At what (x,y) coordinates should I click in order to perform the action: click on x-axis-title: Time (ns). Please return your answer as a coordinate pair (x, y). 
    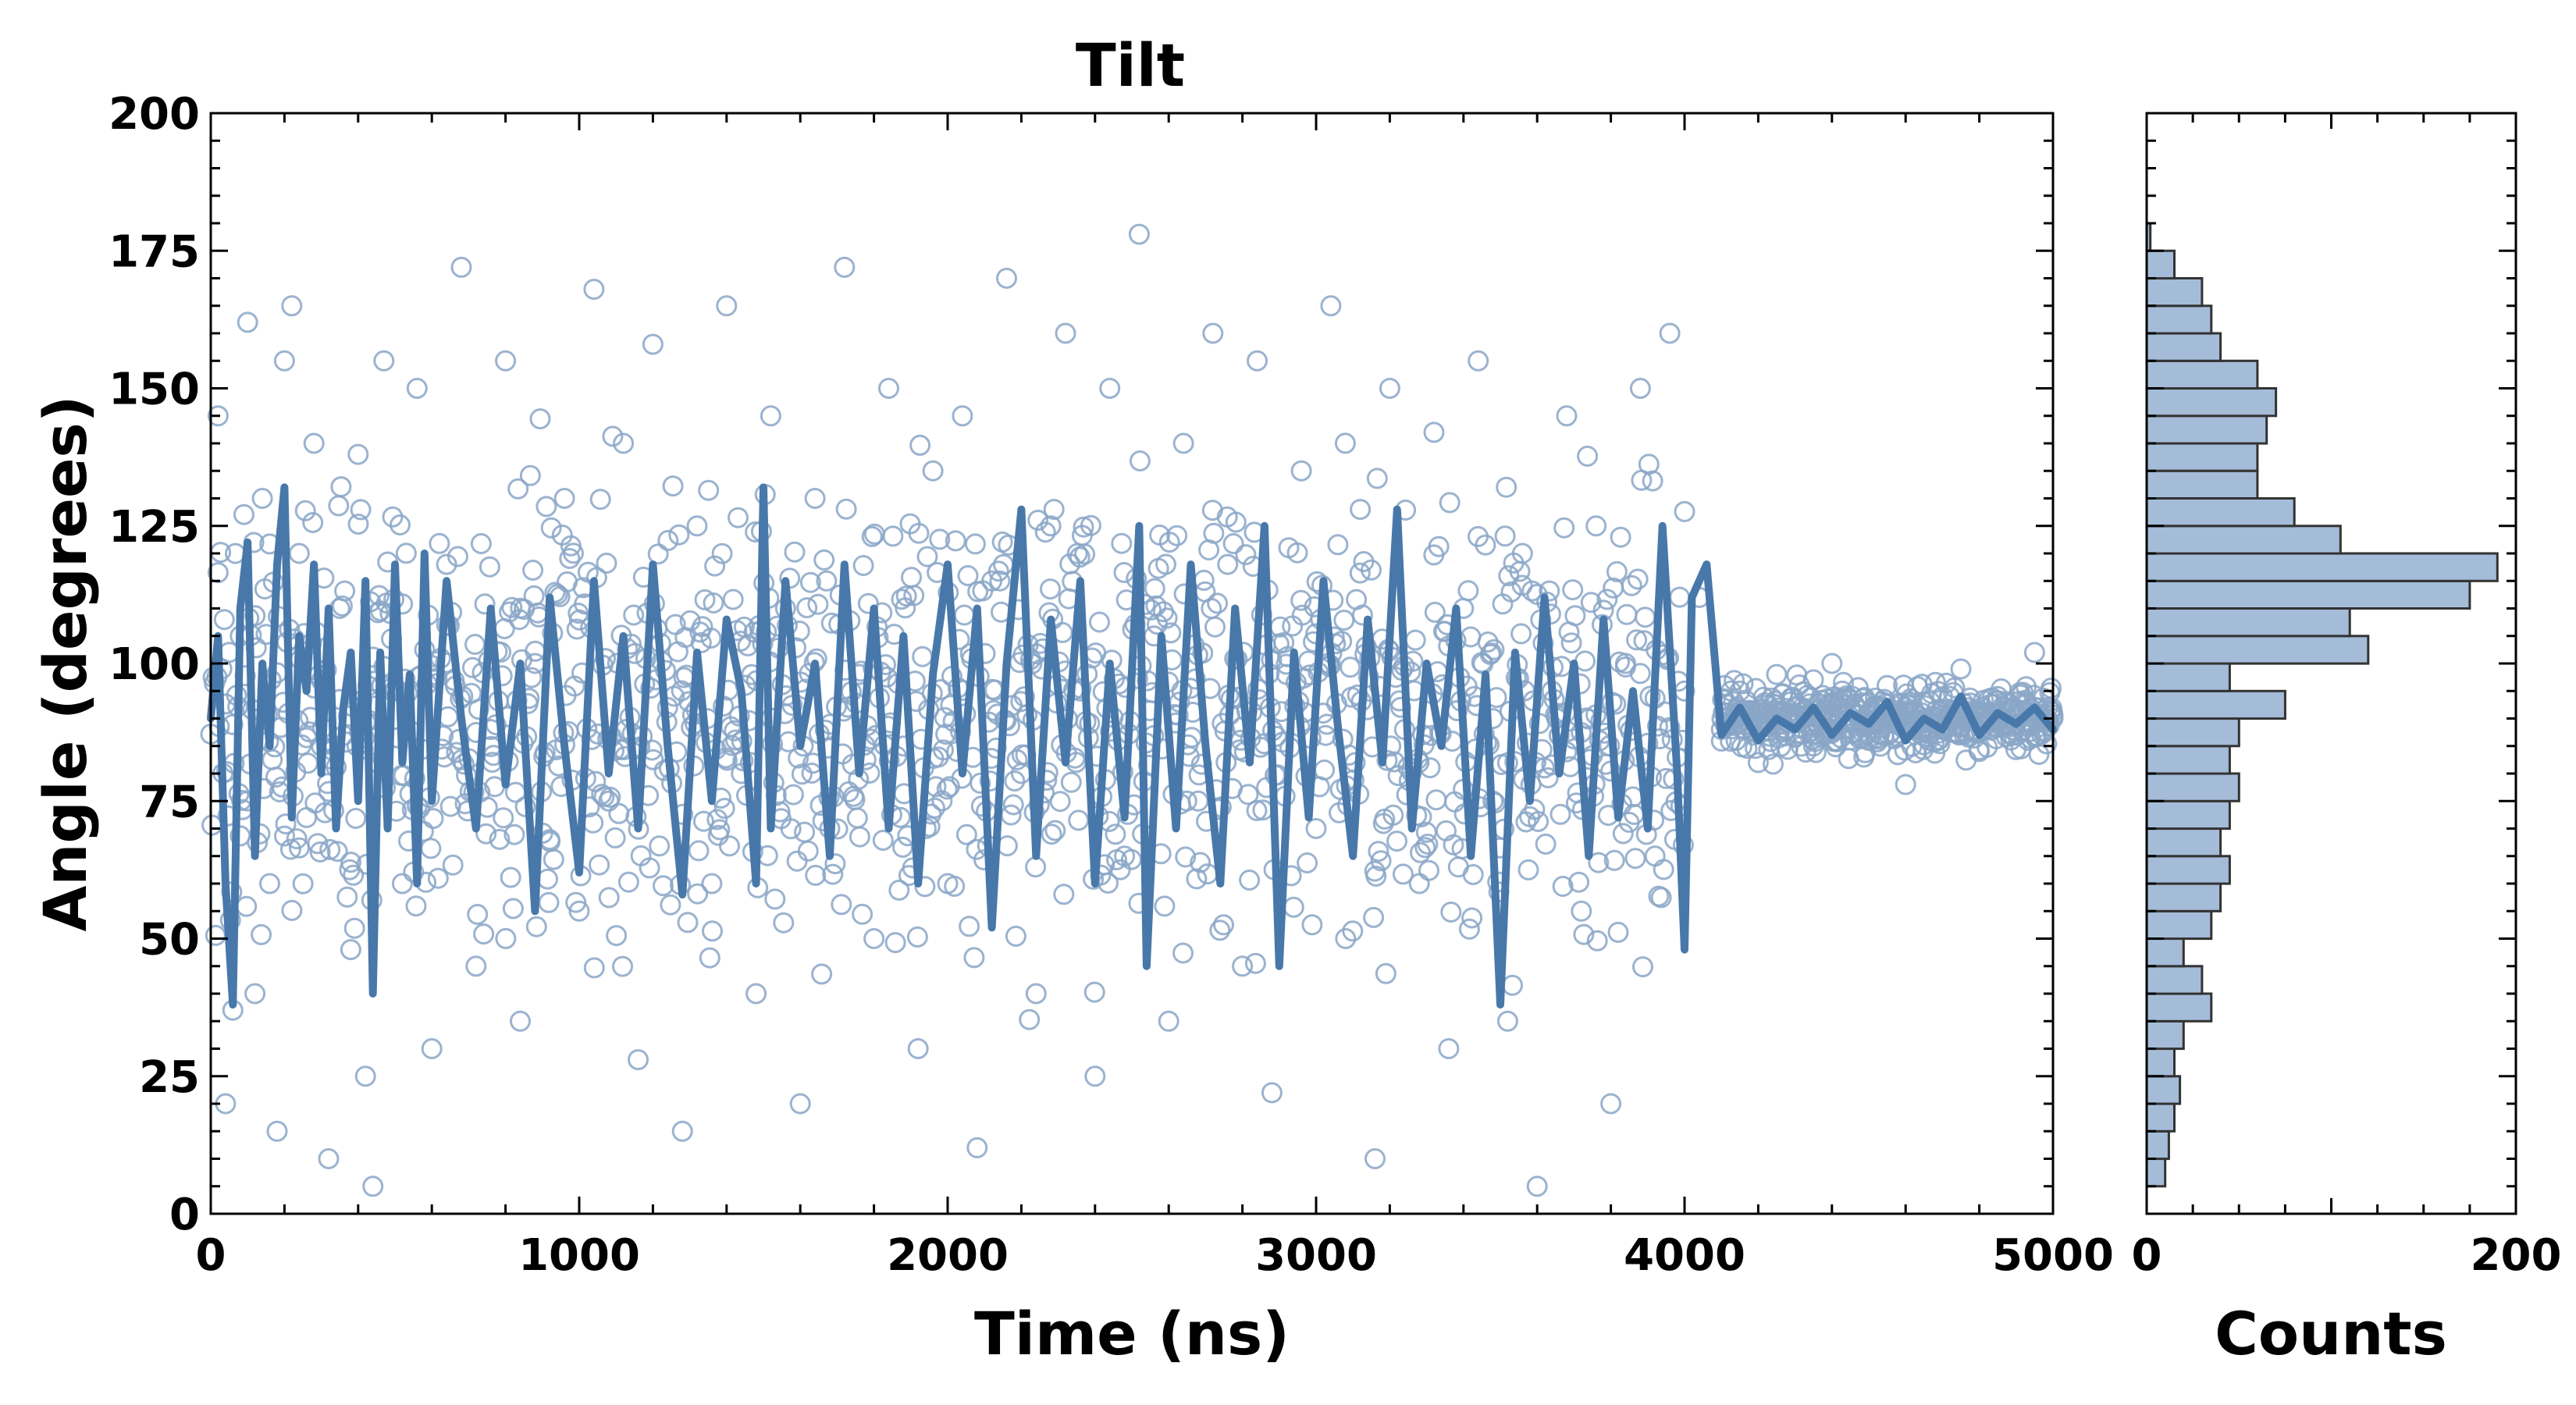
    Looking at the image, I should click on (1132, 1334).